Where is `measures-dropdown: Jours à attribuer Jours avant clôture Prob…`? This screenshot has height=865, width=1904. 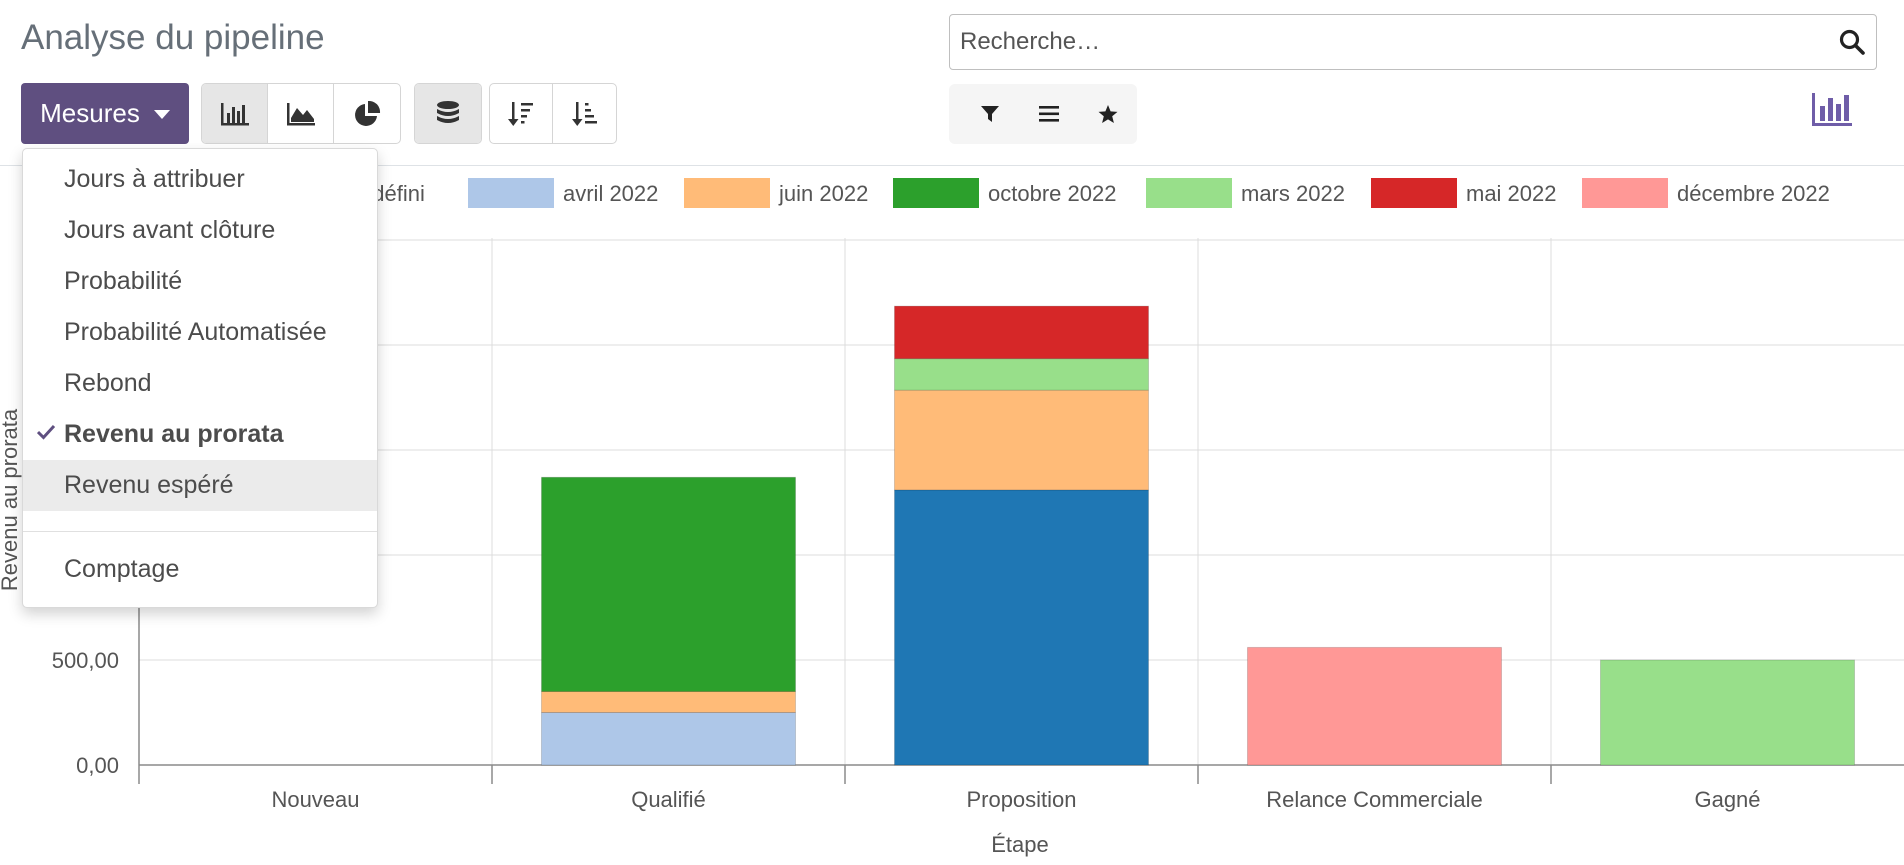
measures-dropdown: Jours à attribuer Jours avant clôture Prob… is located at coordinates (200, 378).